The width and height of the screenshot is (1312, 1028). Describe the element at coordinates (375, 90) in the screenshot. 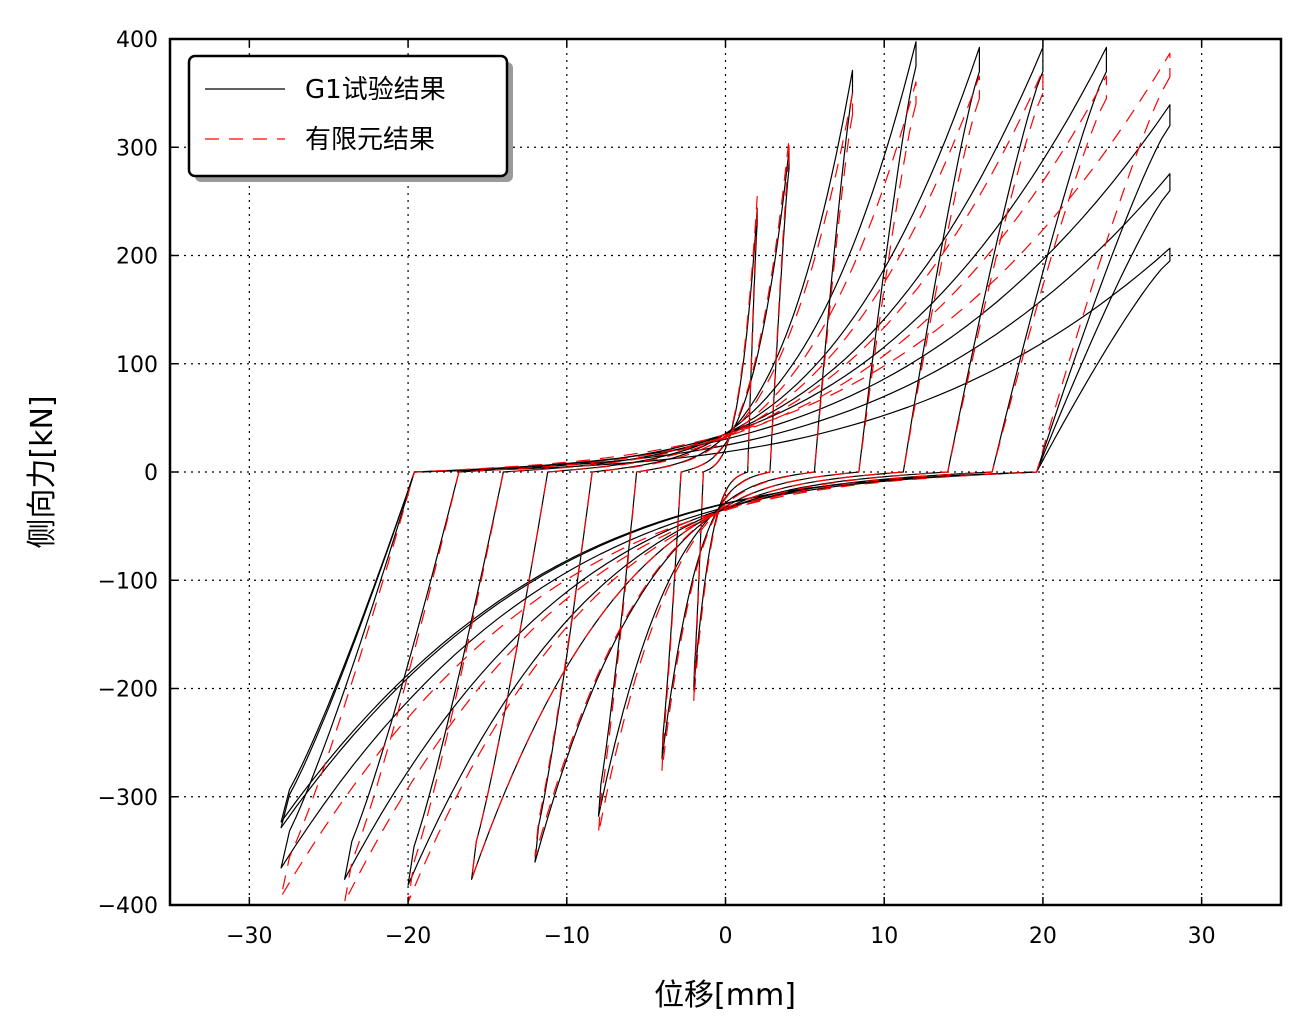

I see `legend-label-test: G1试验结果` at that location.